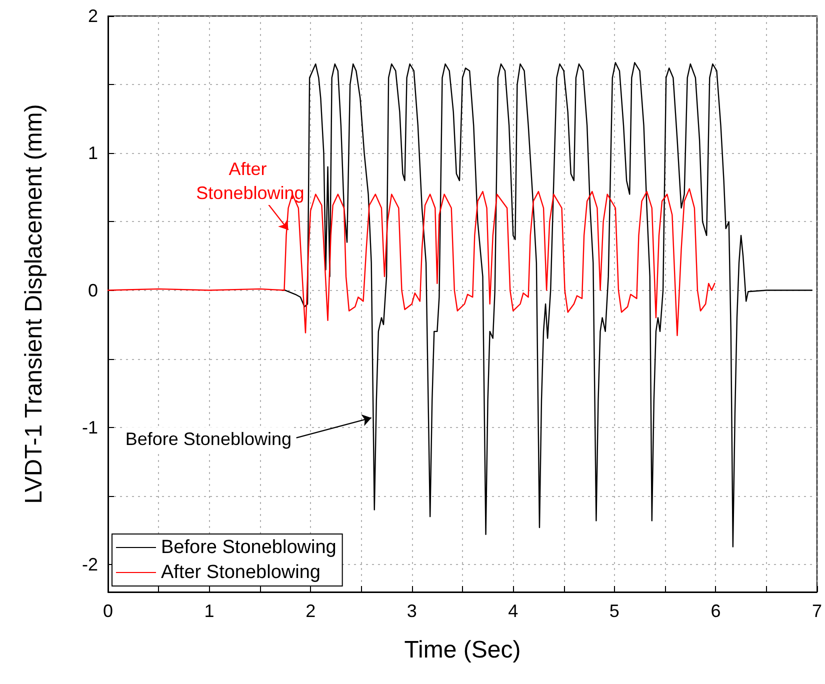  Describe the element at coordinates (90, 564) in the screenshot. I see `y-tick-label: -2` at that location.